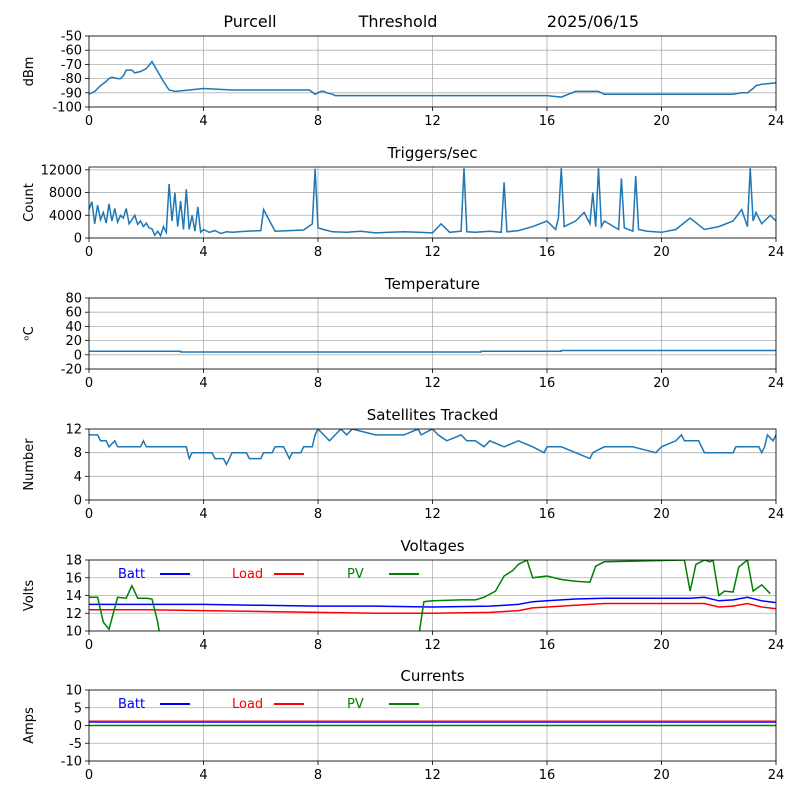  Describe the element at coordinates (432, 351) in the screenshot. I see `series-line-temperature` at that location.